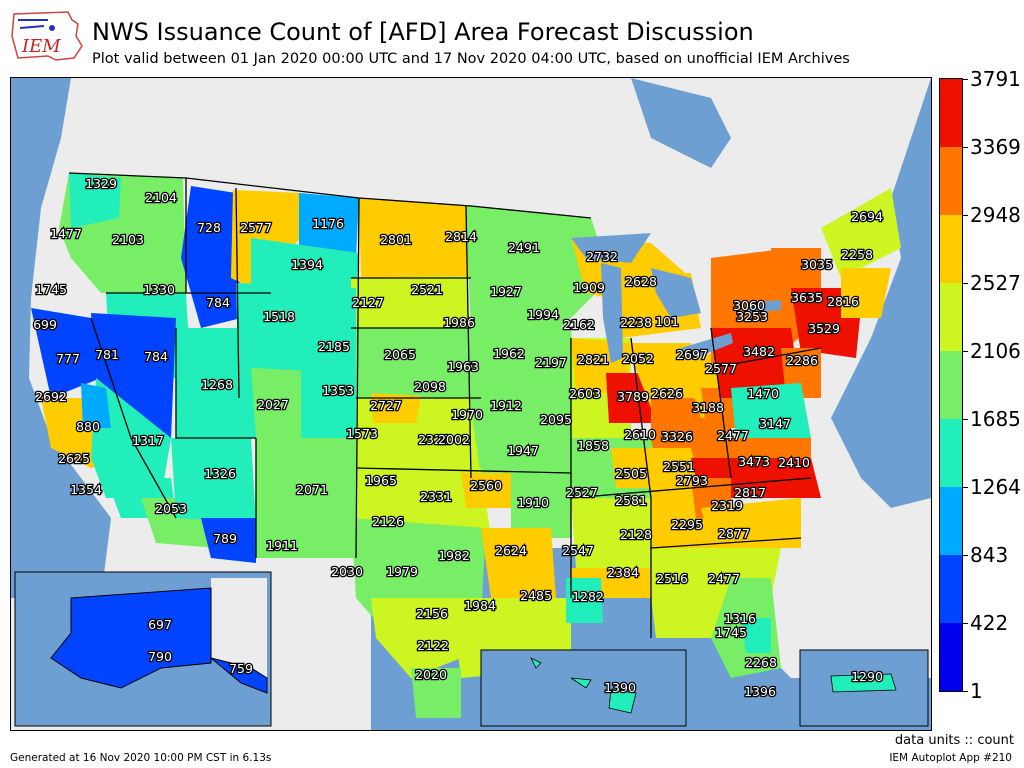 The height and width of the screenshot is (768, 1024). Describe the element at coordinates (388, 521) in the screenshot. I see `count-label: 2126` at that location.